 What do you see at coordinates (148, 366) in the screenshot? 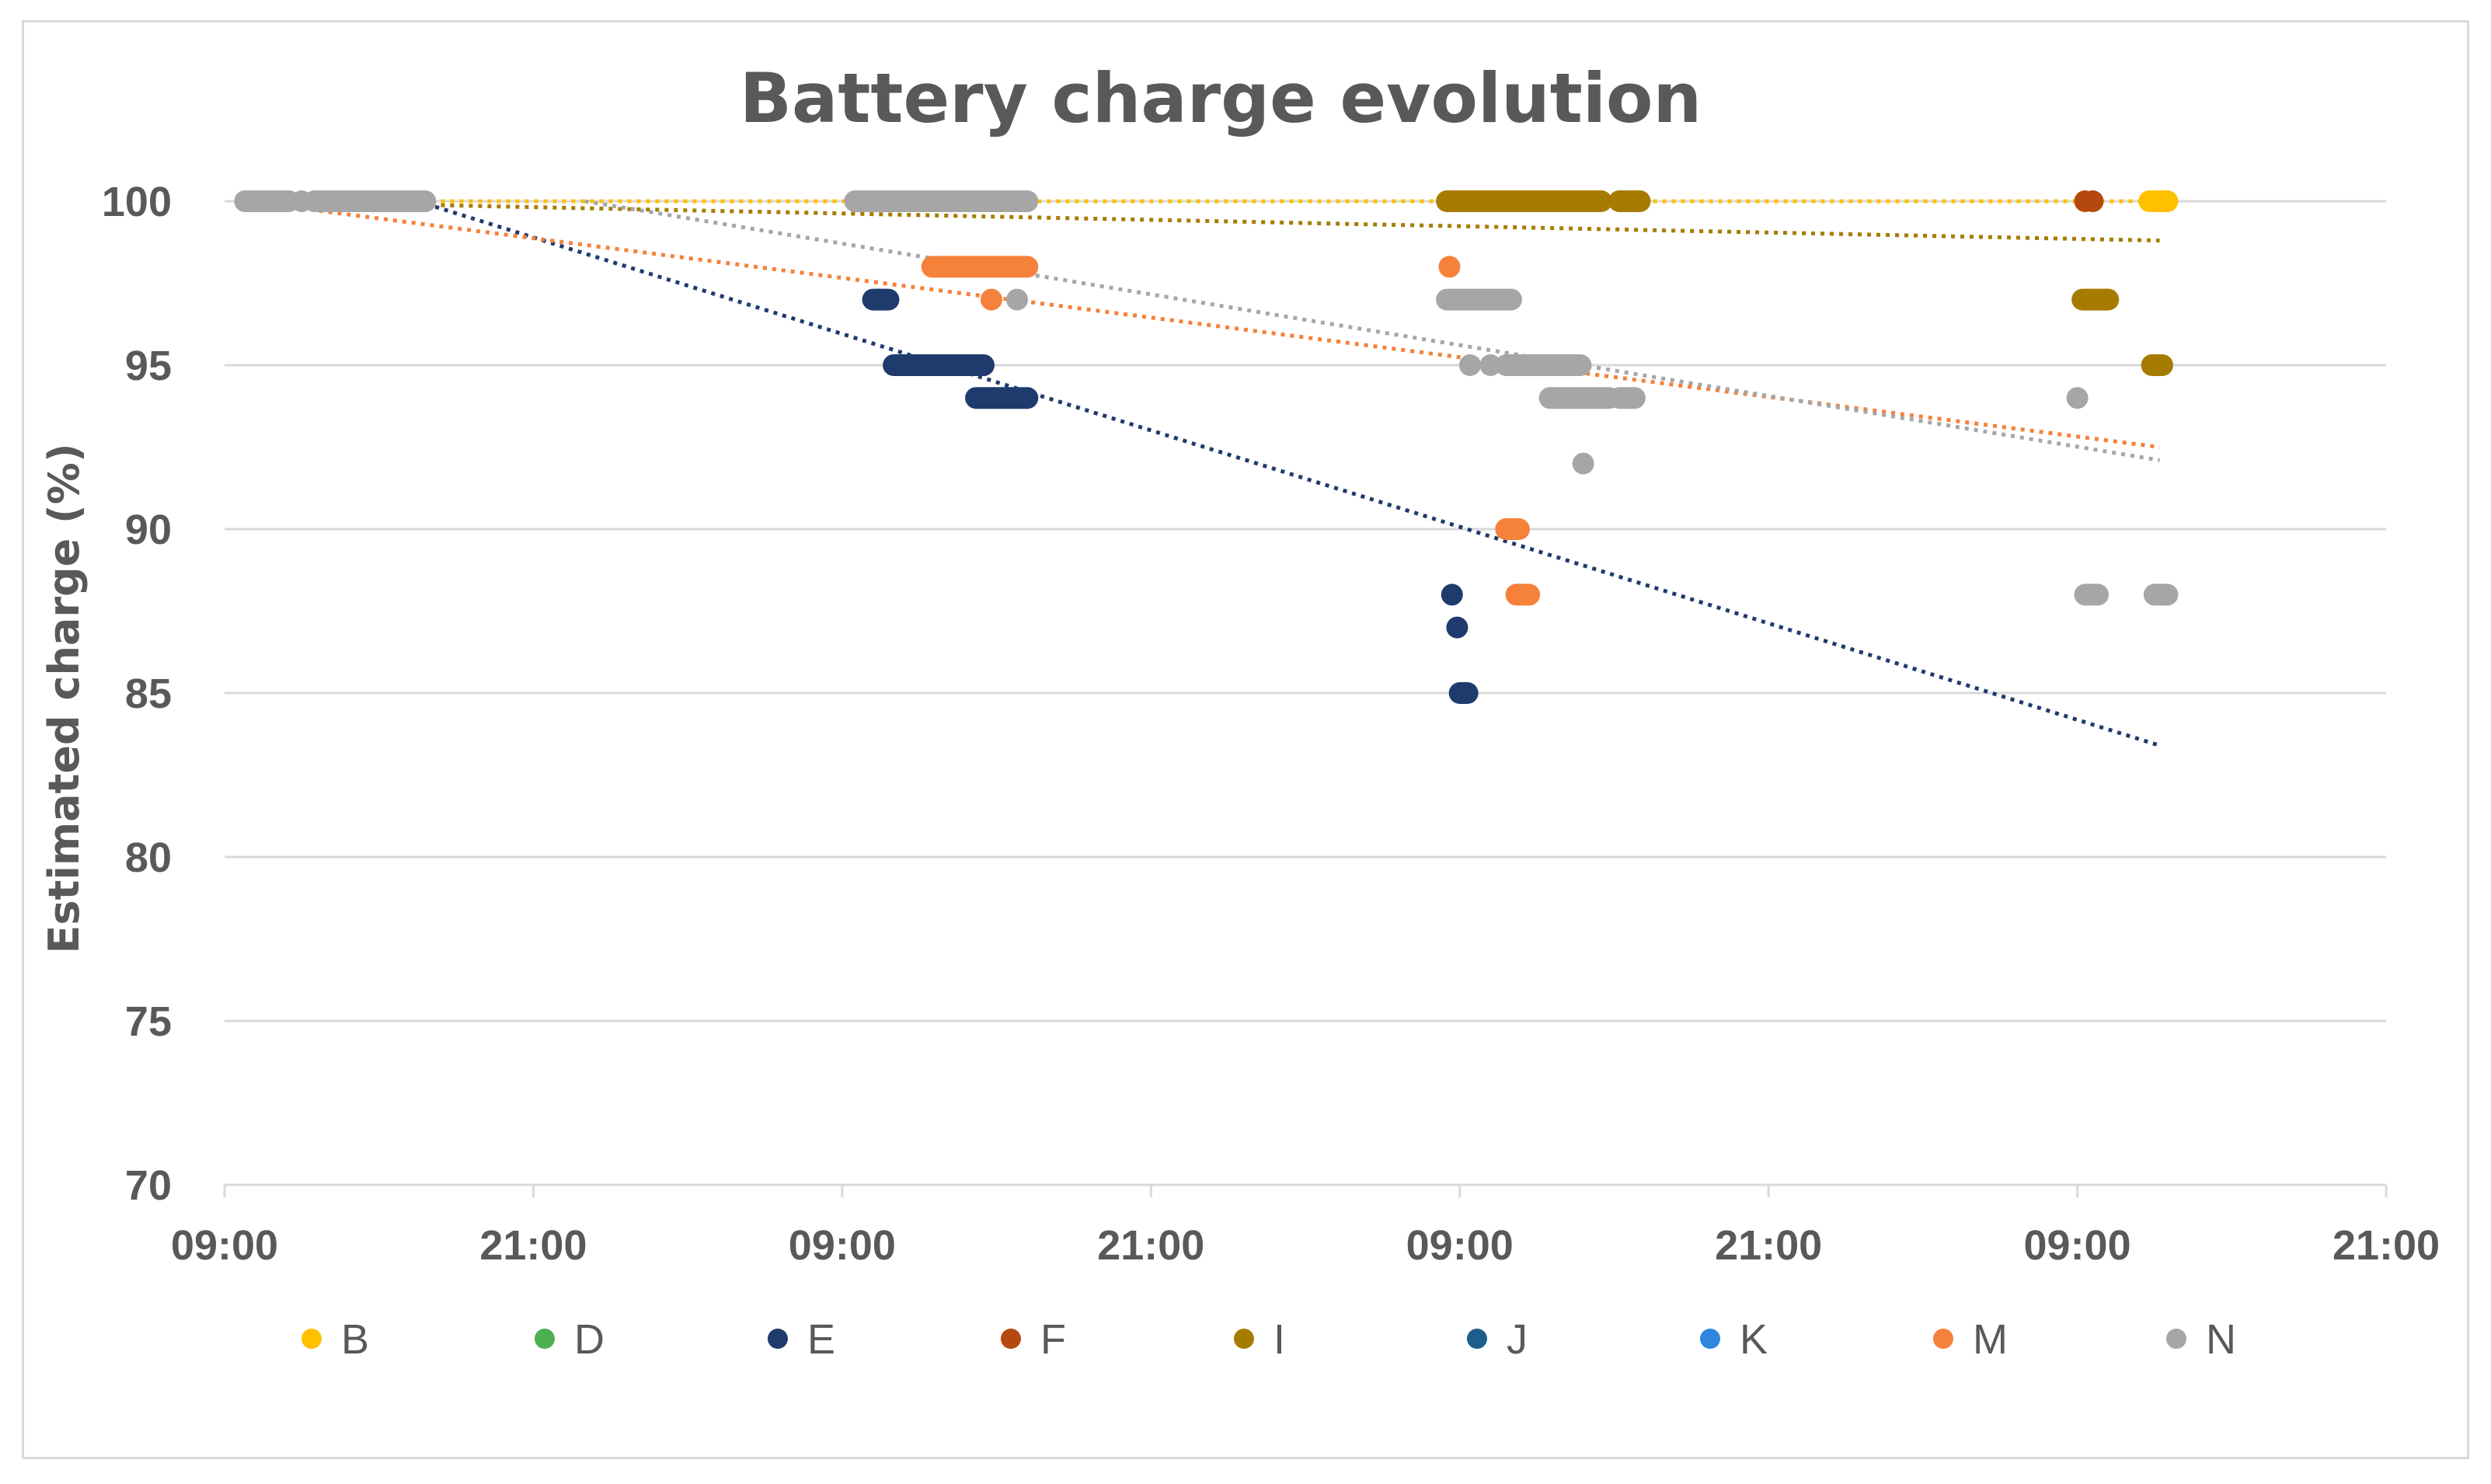
I see `y-tick-label: 95` at bounding box center [148, 366].